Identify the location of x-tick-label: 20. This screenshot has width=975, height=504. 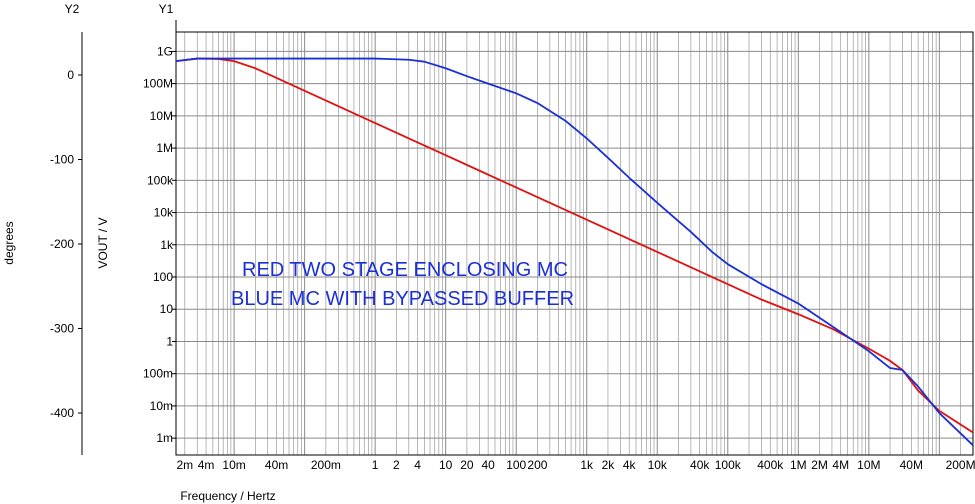
(467, 465).